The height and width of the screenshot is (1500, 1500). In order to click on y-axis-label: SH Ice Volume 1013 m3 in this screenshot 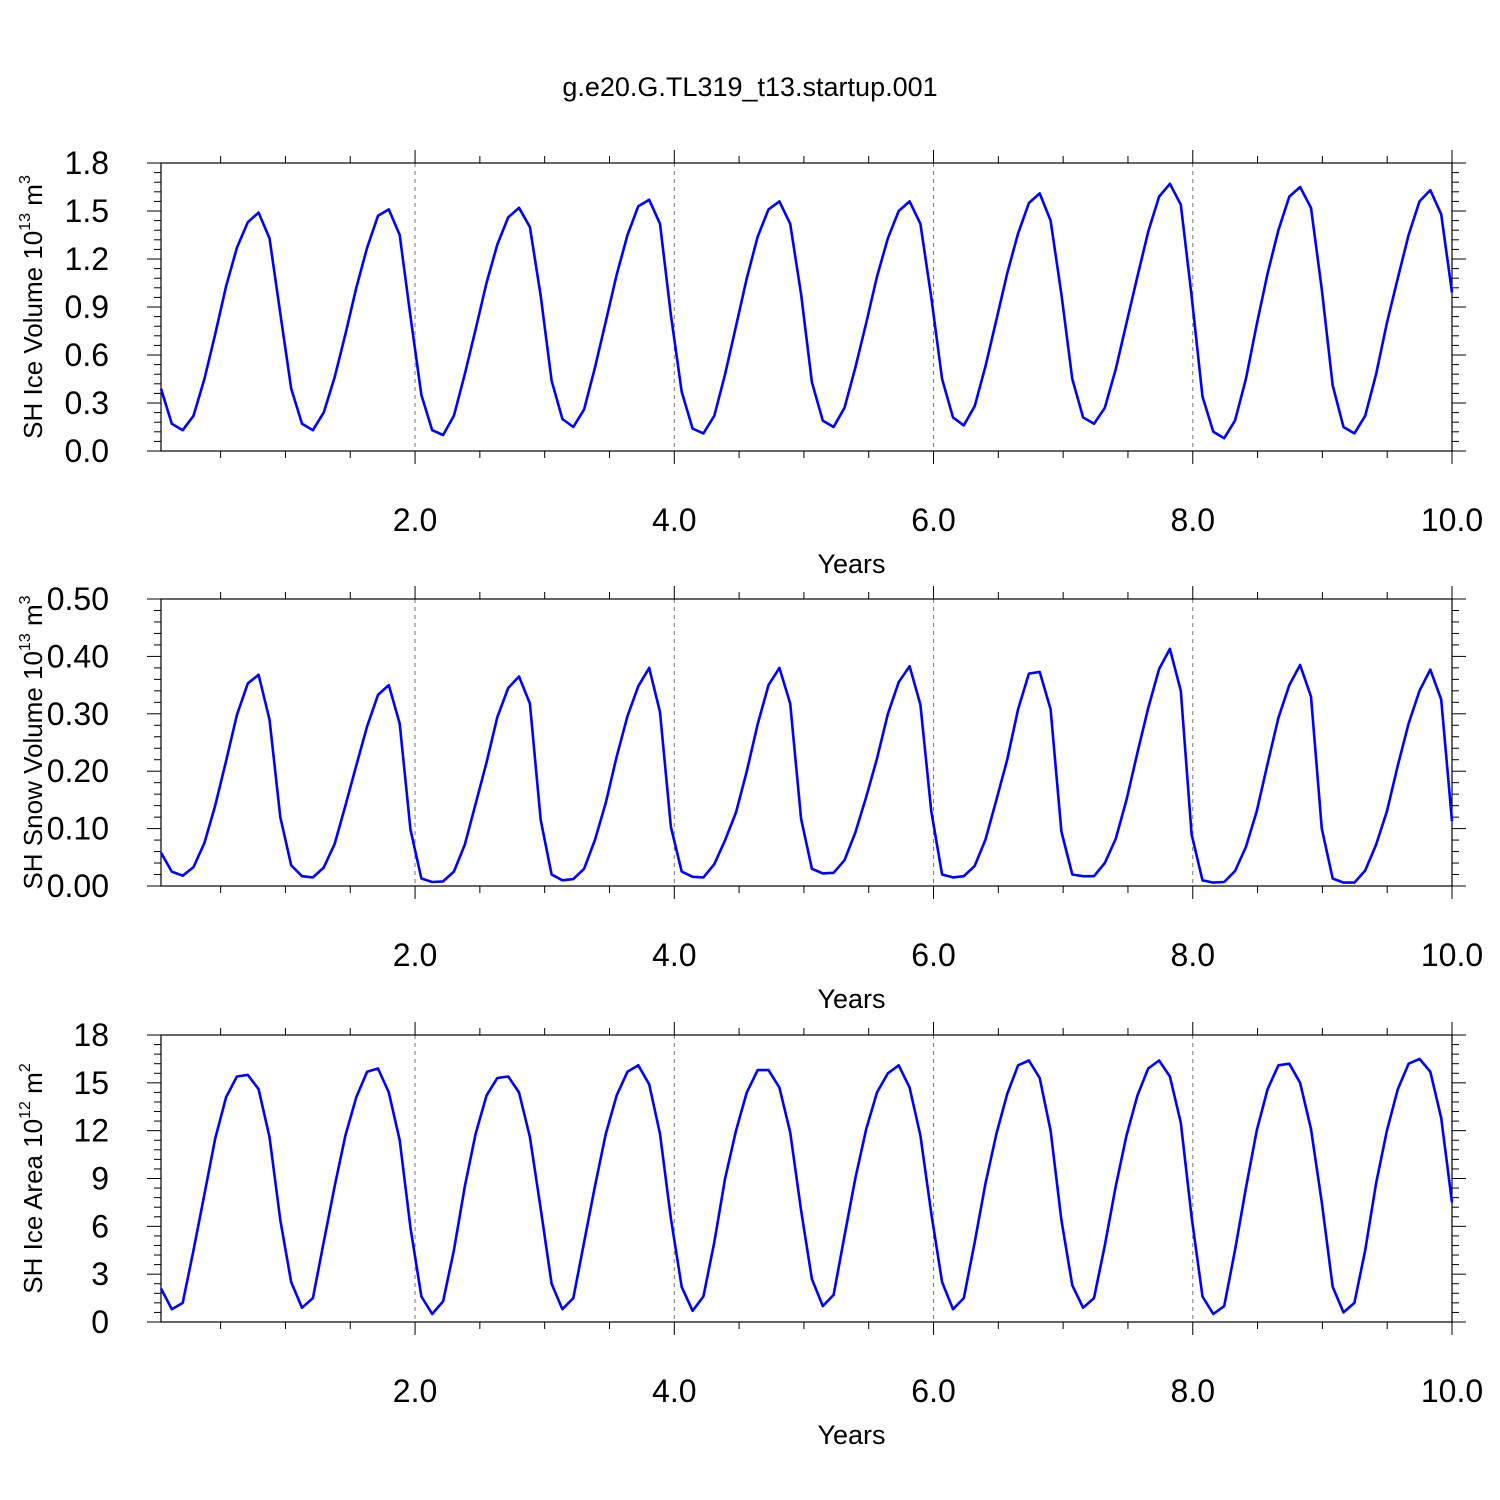, I will do `click(32, 307)`.